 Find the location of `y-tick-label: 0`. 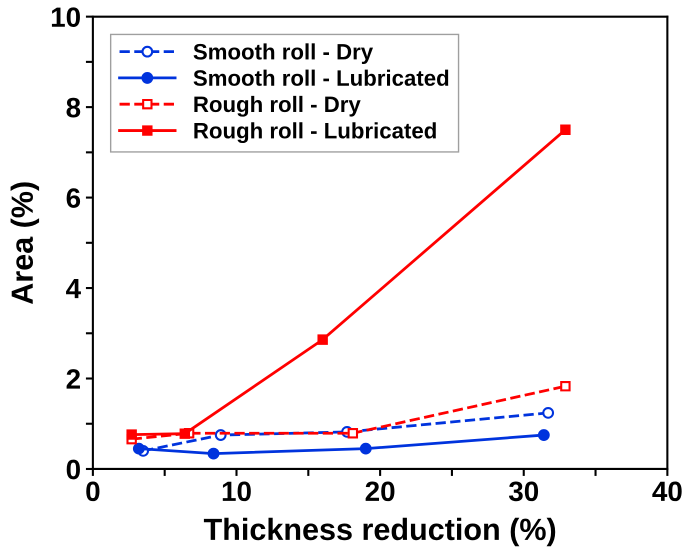

y-tick-label: 0 is located at coordinates (73, 470).